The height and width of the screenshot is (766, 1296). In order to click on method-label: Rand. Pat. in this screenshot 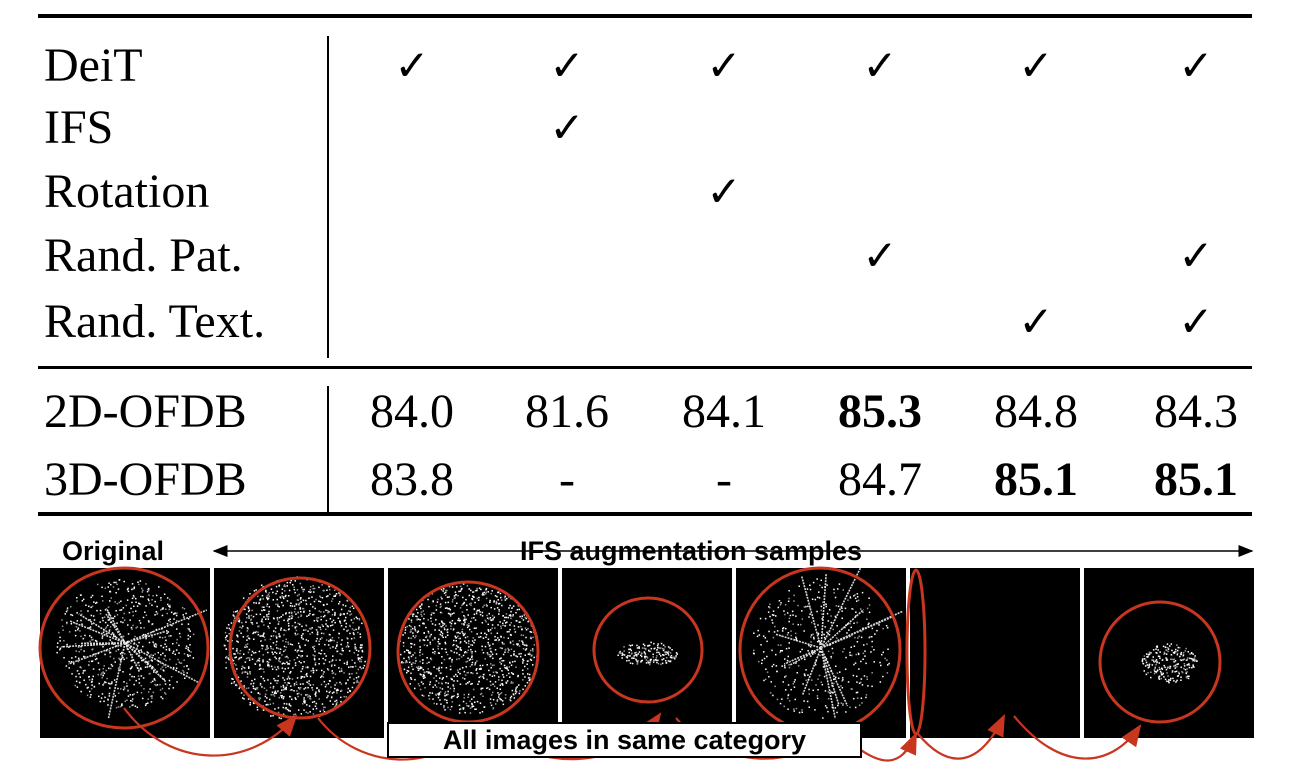, I will do `click(143, 255)`.